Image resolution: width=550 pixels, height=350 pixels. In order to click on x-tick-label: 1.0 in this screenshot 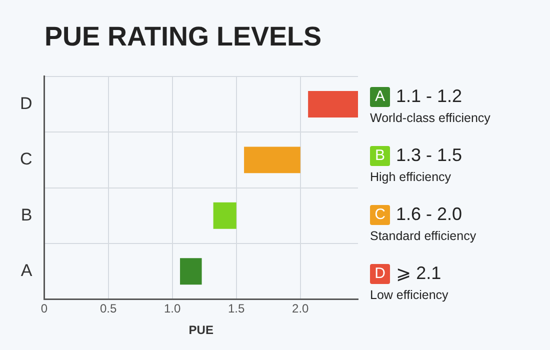, I will do `click(172, 309)`.